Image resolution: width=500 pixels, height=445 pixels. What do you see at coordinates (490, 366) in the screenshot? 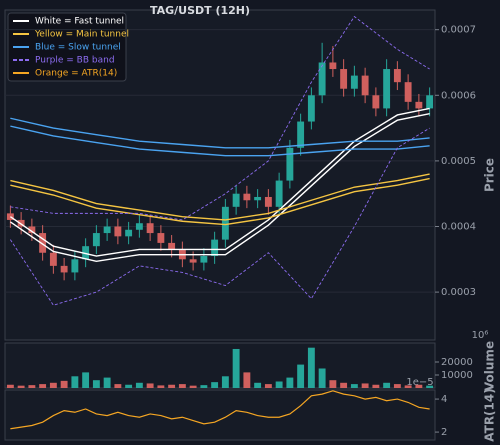
I see `y-axis-label: Volume` at bounding box center [490, 366].